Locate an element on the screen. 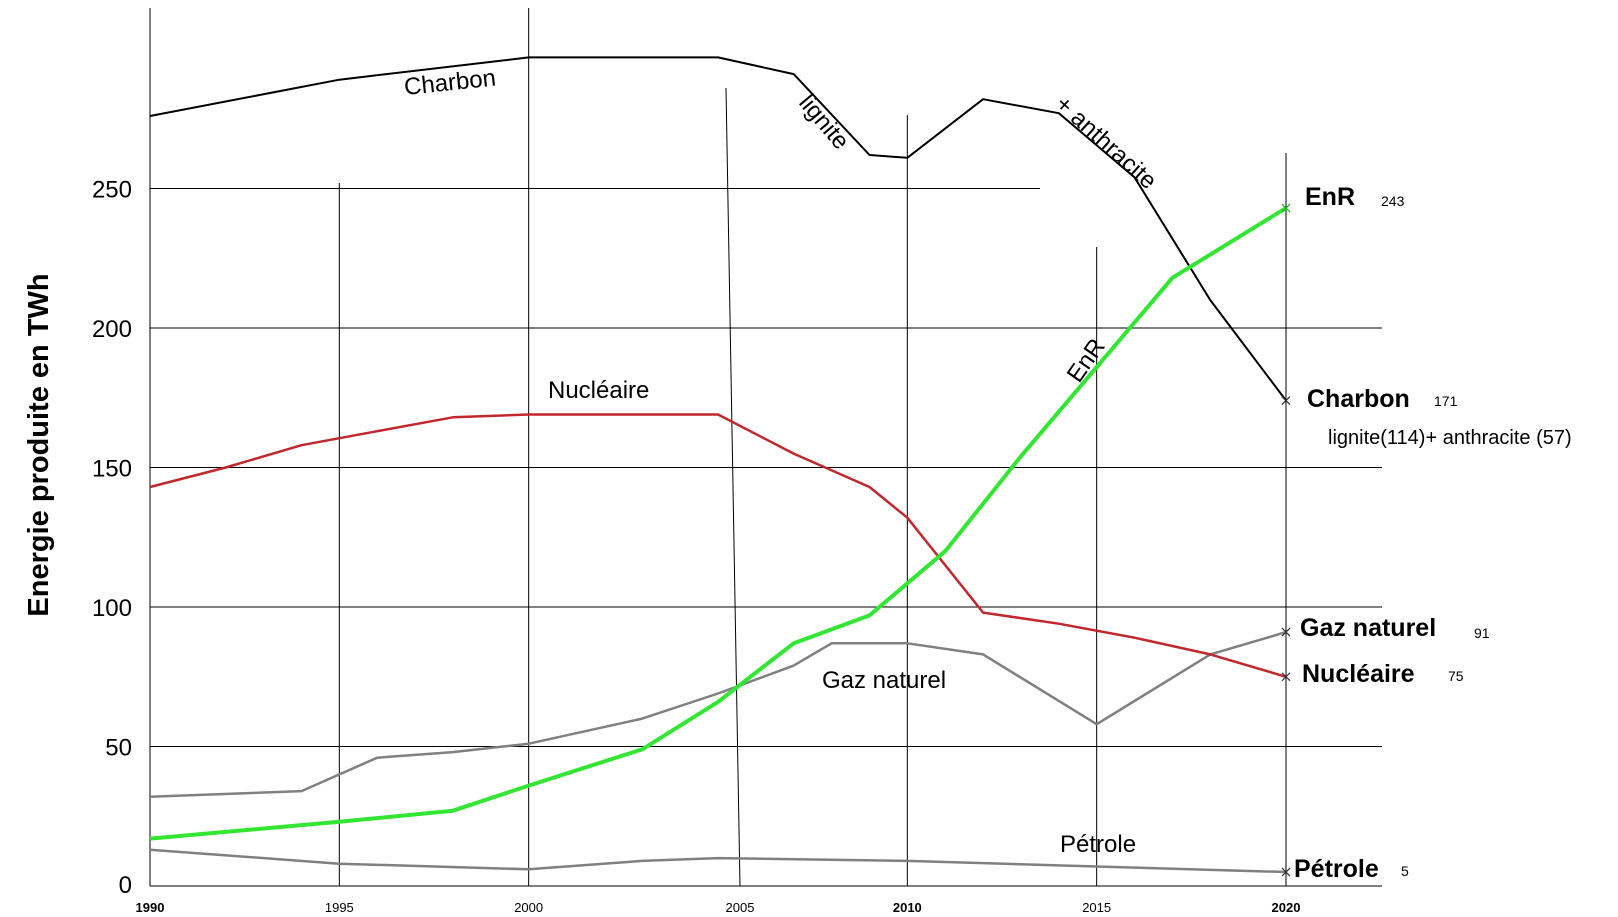 The height and width of the screenshot is (917, 1618). x-tick-label: 2015 is located at coordinates (1096, 907).